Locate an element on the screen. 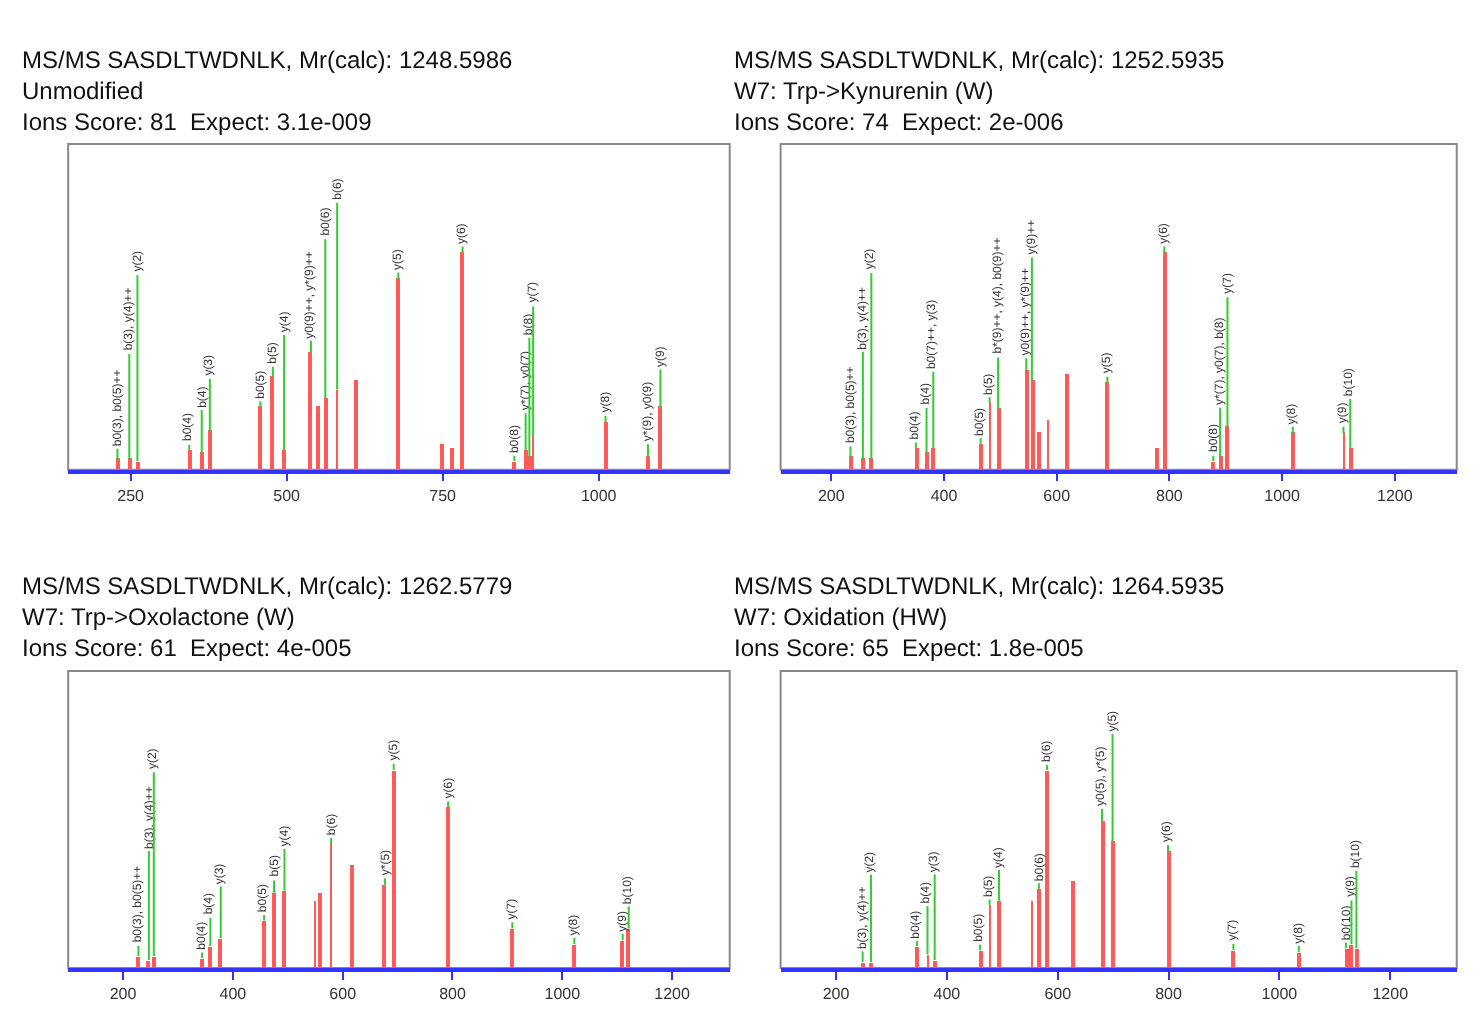 The width and height of the screenshot is (1474, 1012). chart-subtitle: Unmodified Ions Score: 81 Expect: 3.1e-009 is located at coordinates (197, 107).